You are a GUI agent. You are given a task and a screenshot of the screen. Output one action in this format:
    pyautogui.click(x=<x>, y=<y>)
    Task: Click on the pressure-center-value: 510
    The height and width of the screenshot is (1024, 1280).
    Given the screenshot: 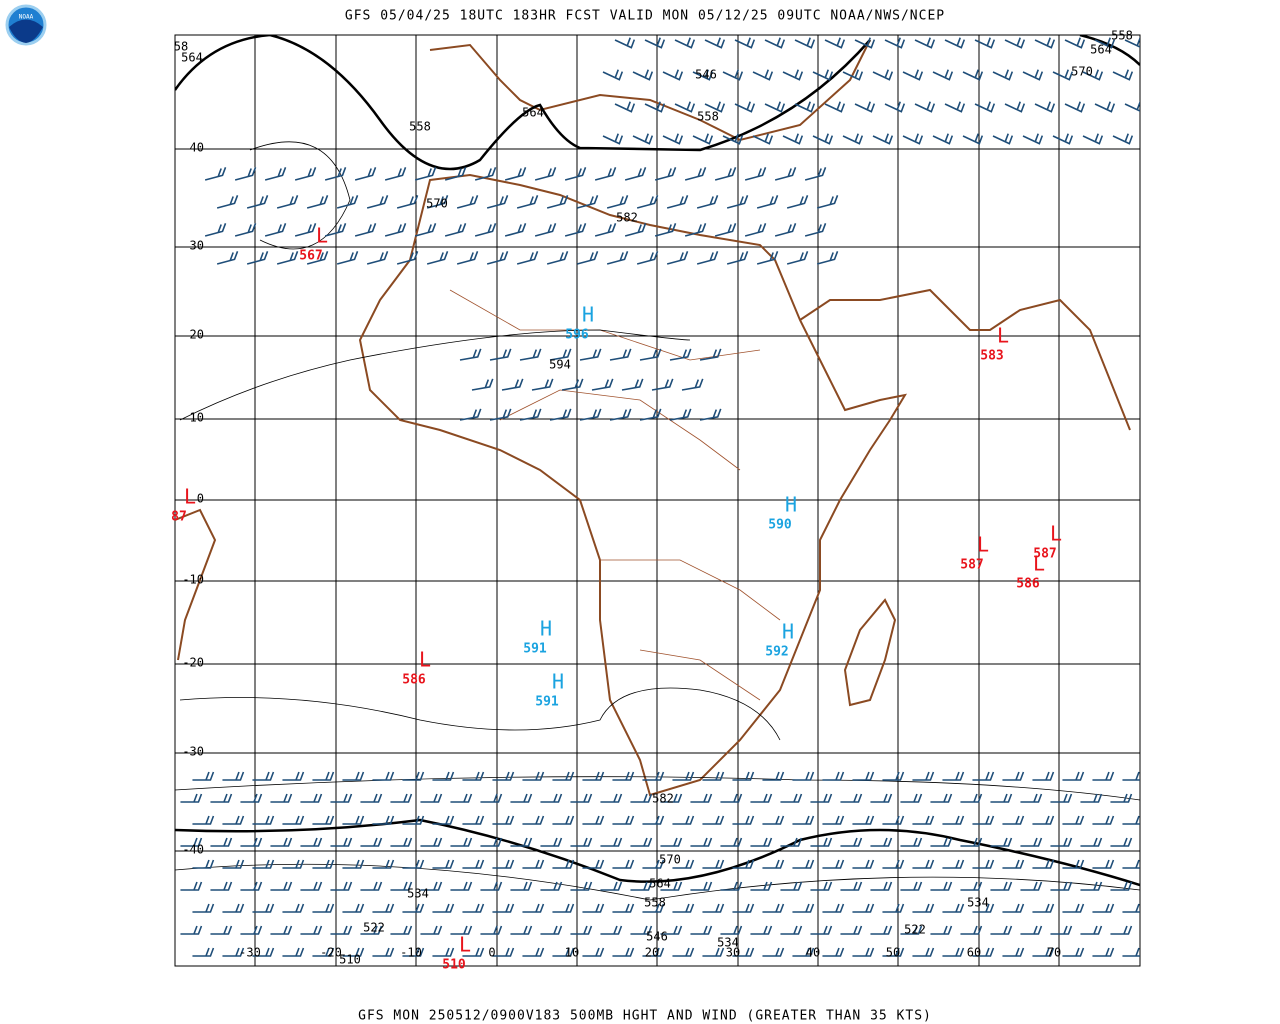 What is the action you would take?
    pyautogui.click(x=454, y=965)
    